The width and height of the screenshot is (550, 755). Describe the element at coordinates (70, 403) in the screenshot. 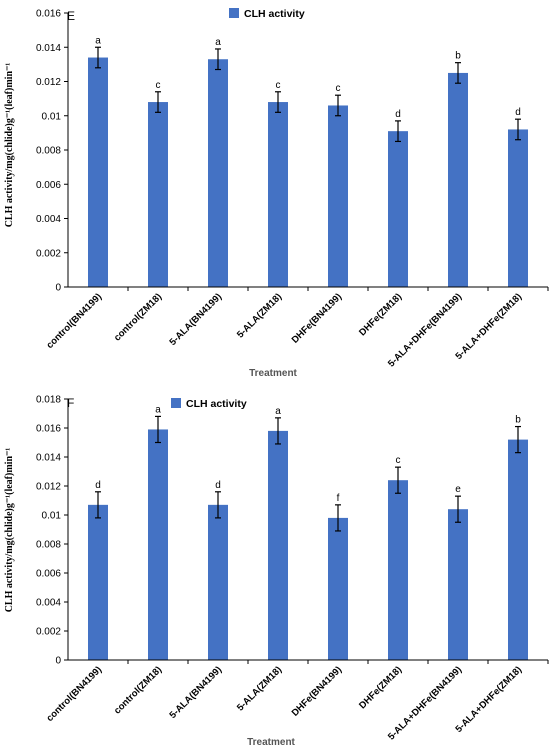

I see `panel-letter: F` at that location.